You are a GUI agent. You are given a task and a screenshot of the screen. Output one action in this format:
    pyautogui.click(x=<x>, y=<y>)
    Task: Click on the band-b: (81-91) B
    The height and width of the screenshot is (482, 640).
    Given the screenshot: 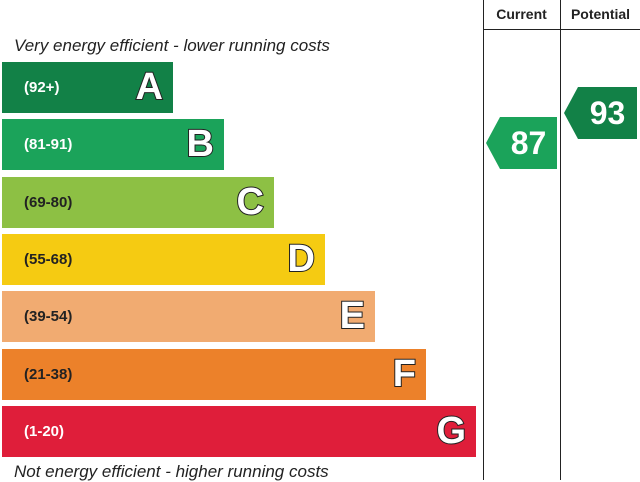 What is the action you would take?
    pyautogui.click(x=113, y=145)
    